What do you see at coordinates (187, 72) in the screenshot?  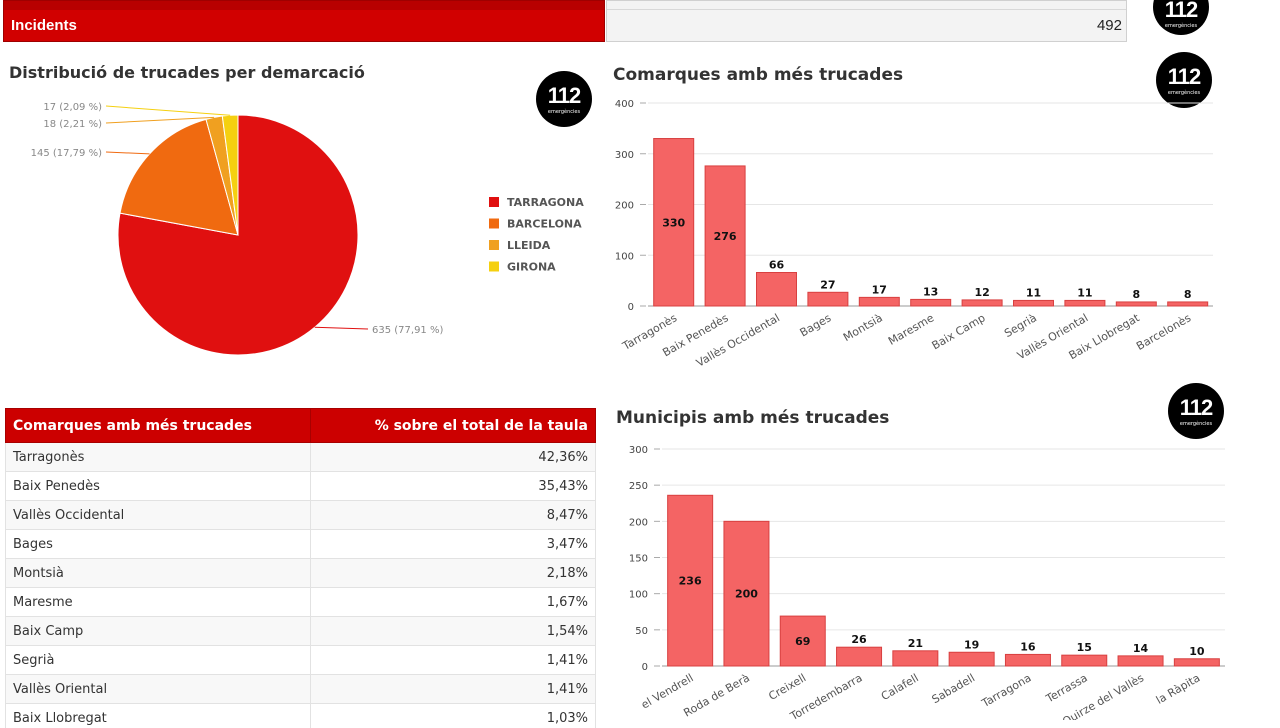 I see `pie-chart-title: Distribució de trucades per demarcació` at bounding box center [187, 72].